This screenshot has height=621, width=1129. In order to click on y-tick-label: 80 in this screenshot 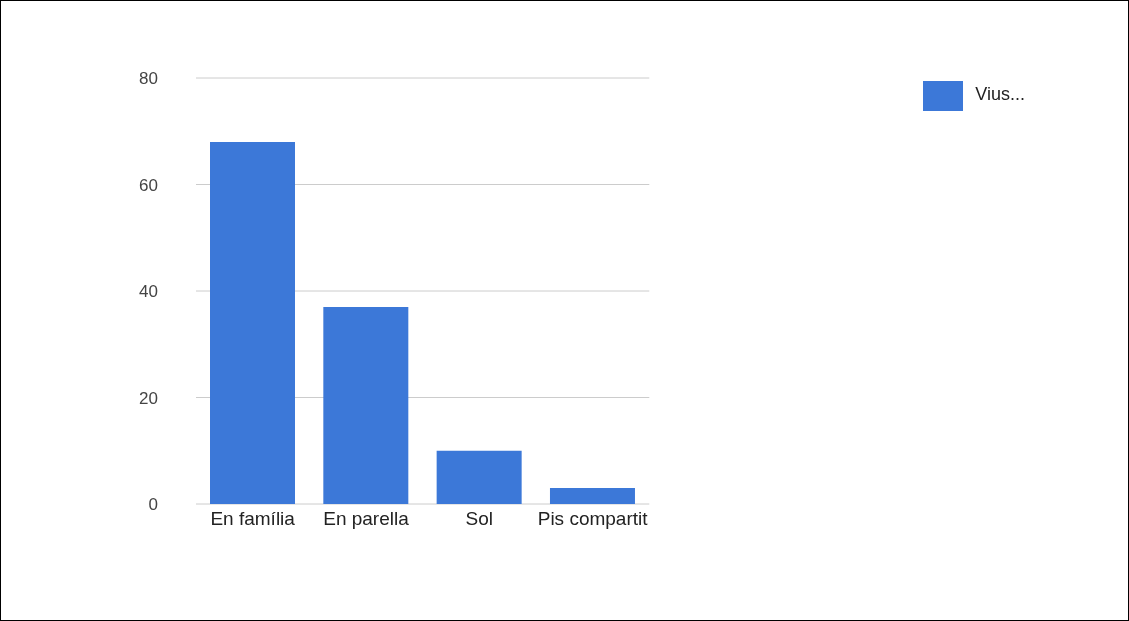, I will do `click(148, 79)`.